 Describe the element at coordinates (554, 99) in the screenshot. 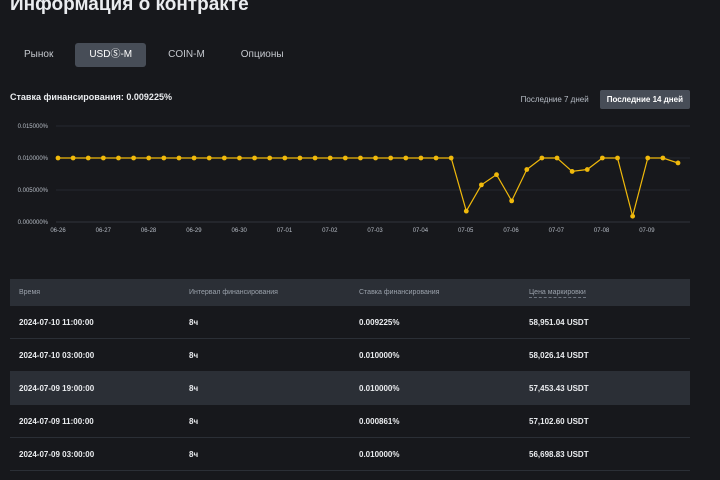

I see `last-7-days-button: Последние 7 дней` at that location.